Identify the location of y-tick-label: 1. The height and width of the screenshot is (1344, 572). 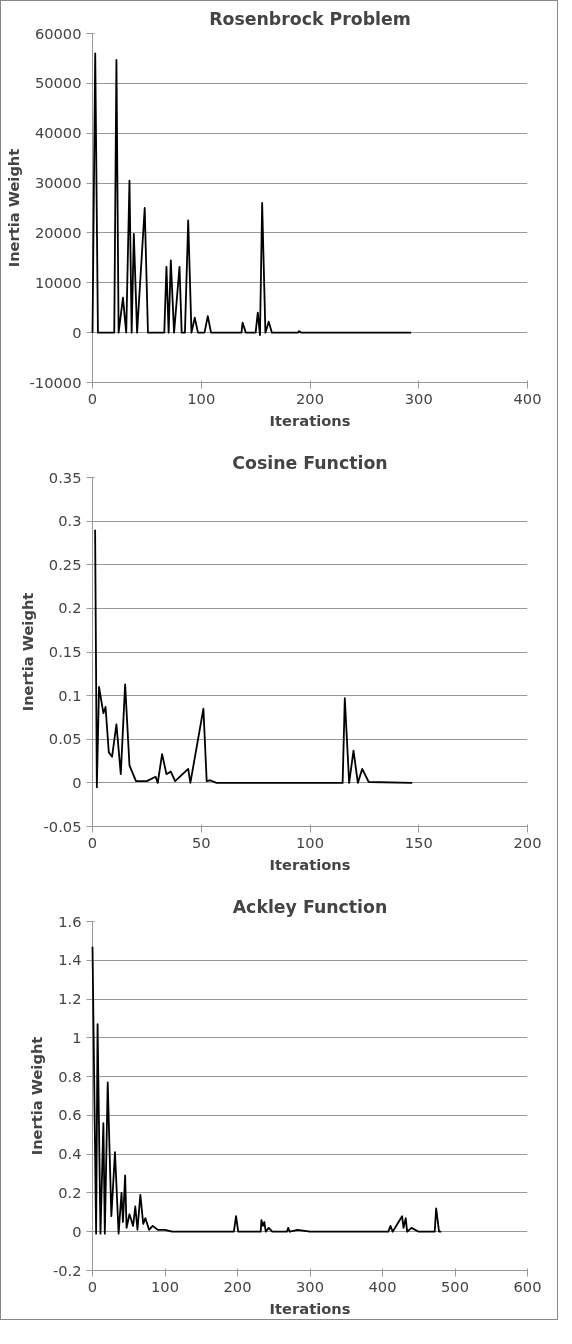
(77, 1037).